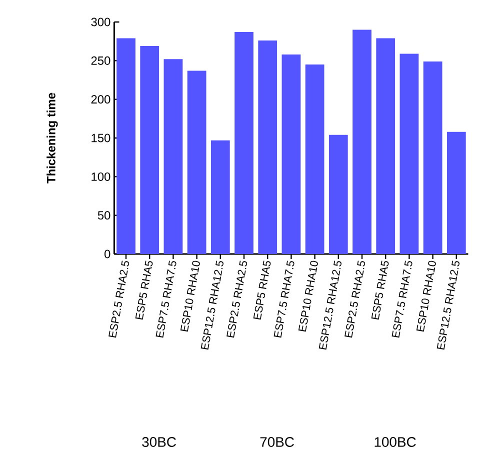  I want to click on y-tick-label: 250, so click(100, 60).